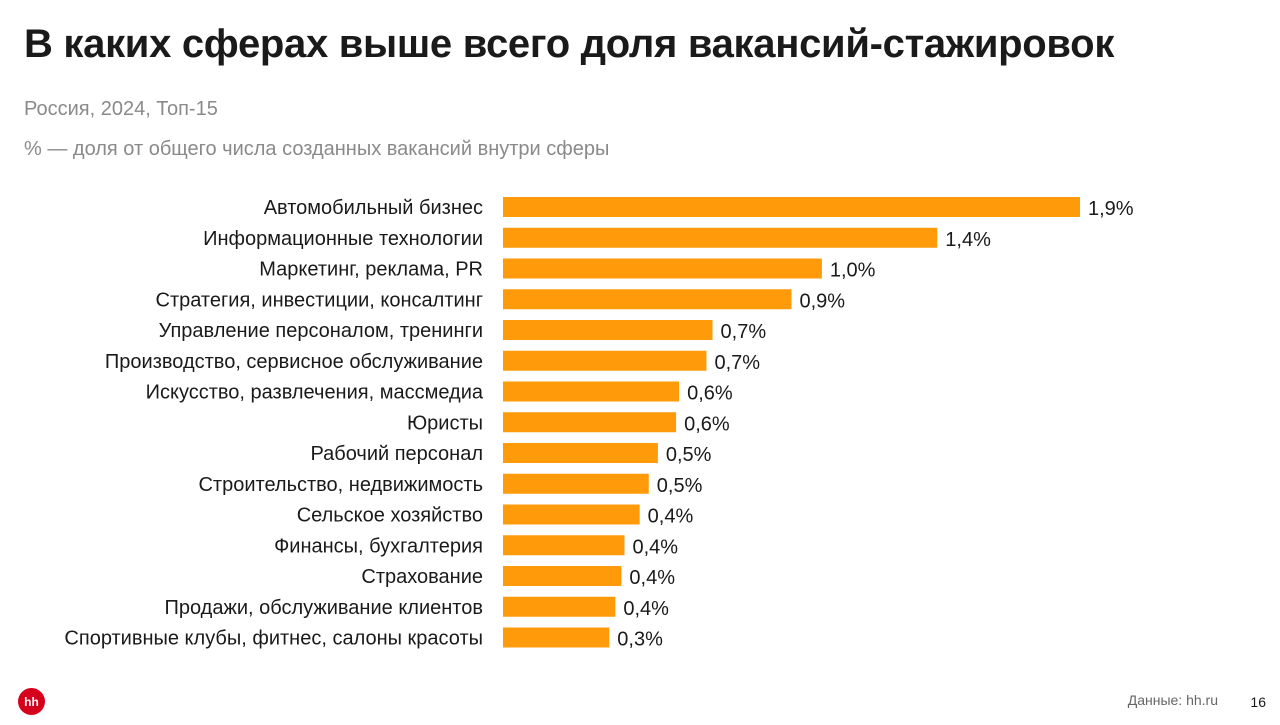 This screenshot has width=1280, height=725. What do you see at coordinates (445, 423) in the screenshot?
I see `category-label: Юристы` at bounding box center [445, 423].